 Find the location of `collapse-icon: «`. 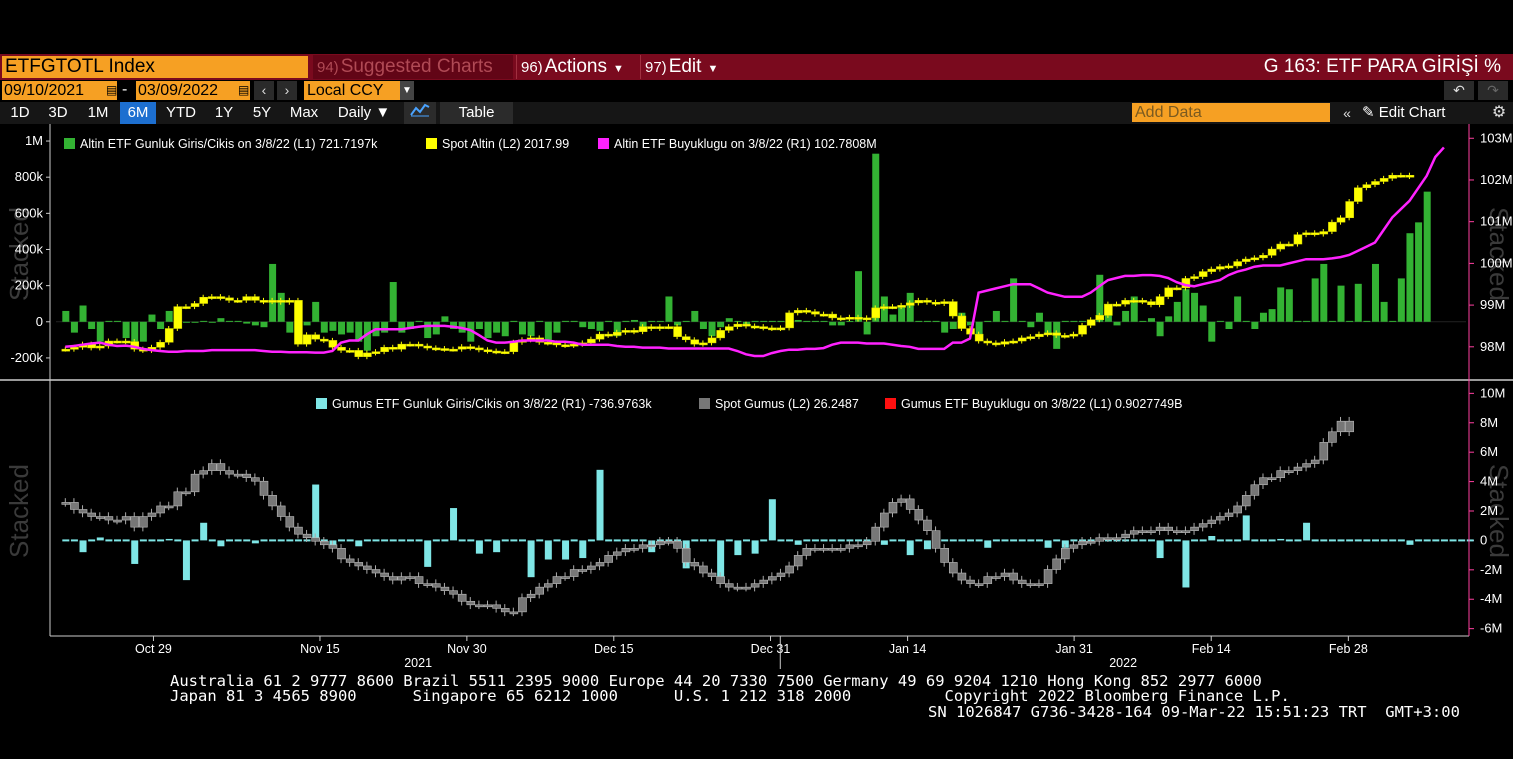

collapse-icon: « is located at coordinates (1347, 113).